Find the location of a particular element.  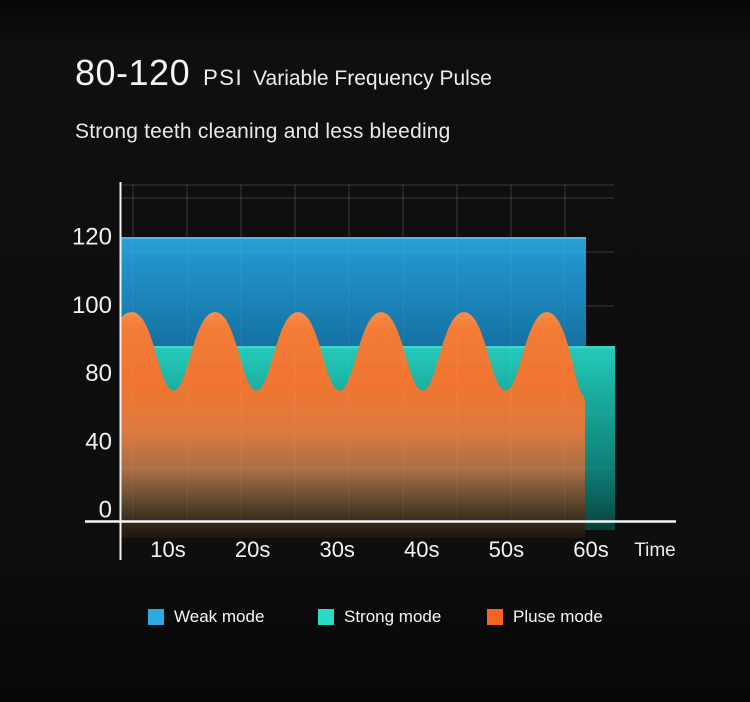

y-tick-label: 80 is located at coordinates (98, 373).